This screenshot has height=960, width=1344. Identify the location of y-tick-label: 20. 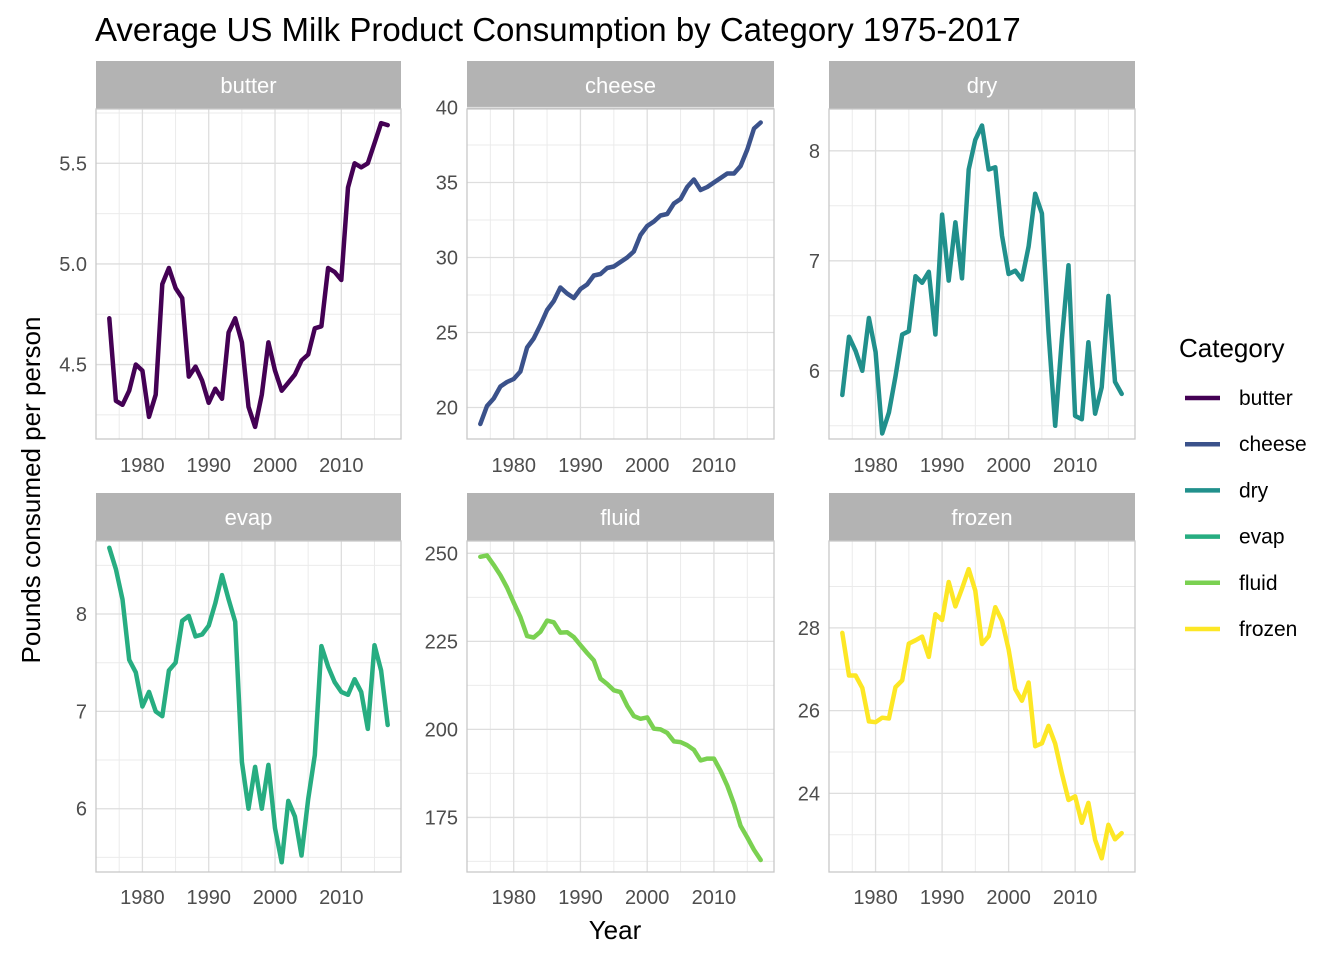
(447, 409).